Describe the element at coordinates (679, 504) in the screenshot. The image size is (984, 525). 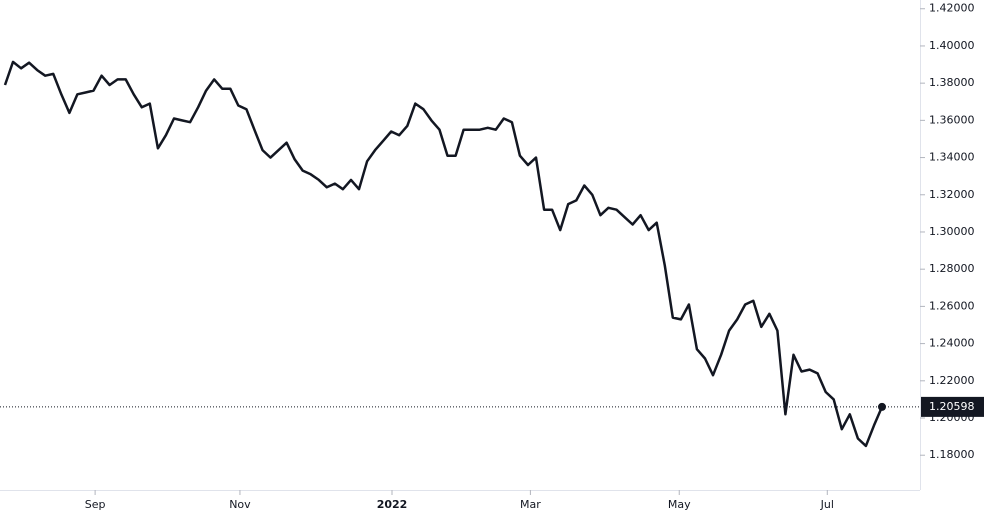
I see `x-tick-label: May` at that location.